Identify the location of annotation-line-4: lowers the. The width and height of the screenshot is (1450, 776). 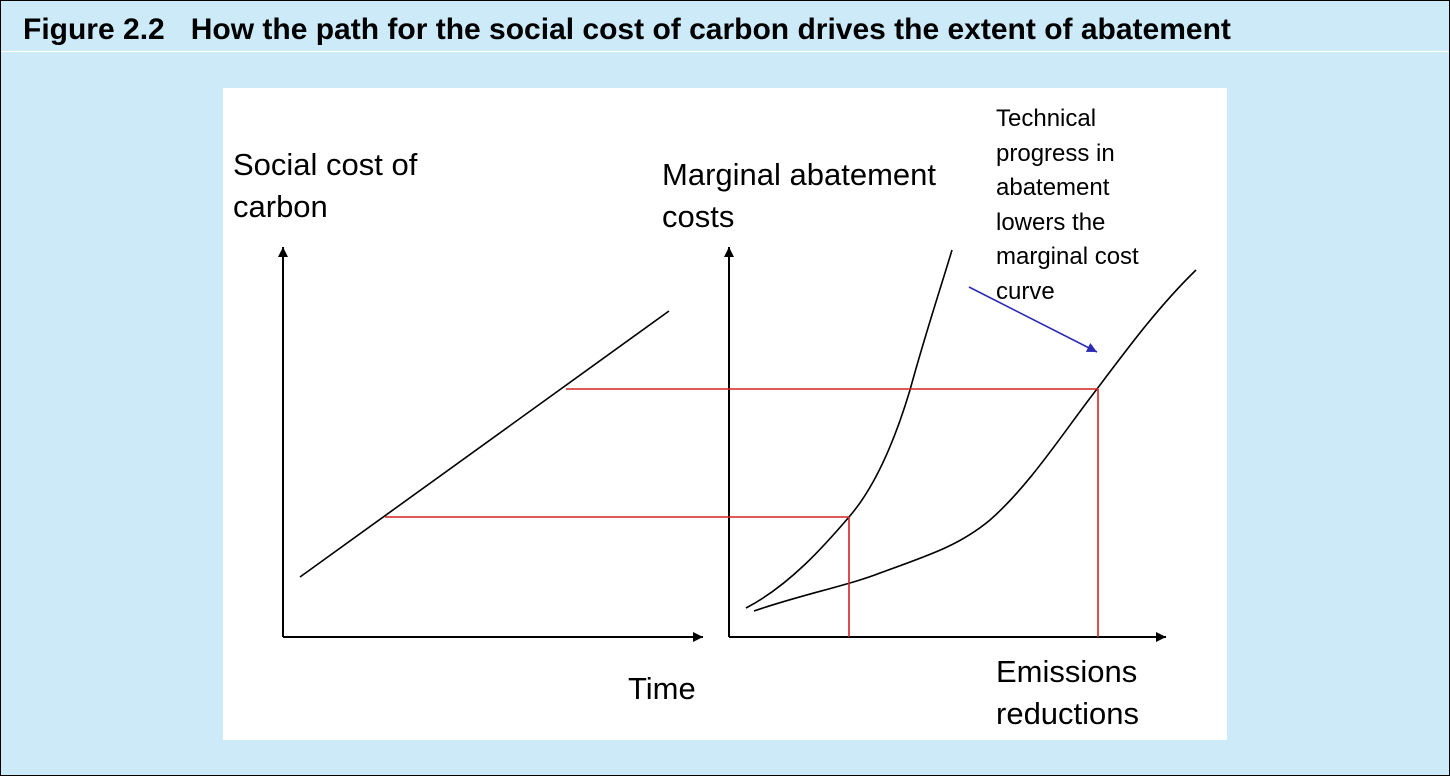
(1051, 222).